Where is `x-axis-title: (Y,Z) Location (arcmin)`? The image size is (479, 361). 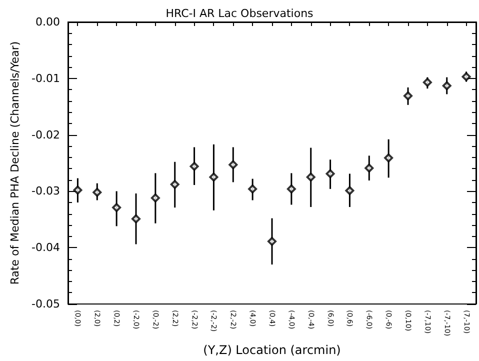 x-axis-title: (Y,Z) Location (arcmin) is located at coordinates (272, 350).